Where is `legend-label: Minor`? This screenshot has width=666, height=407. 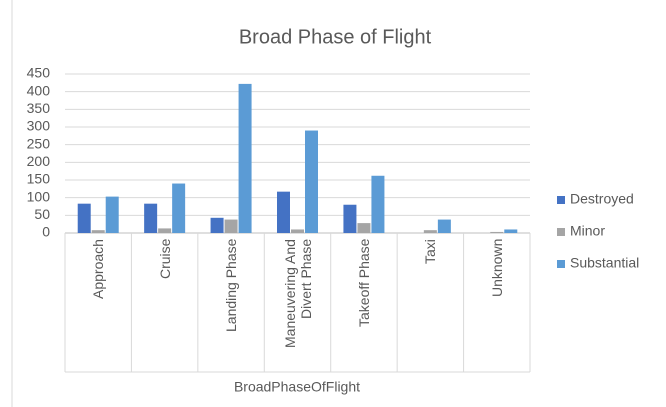
legend-label: Minor is located at coordinates (587, 231).